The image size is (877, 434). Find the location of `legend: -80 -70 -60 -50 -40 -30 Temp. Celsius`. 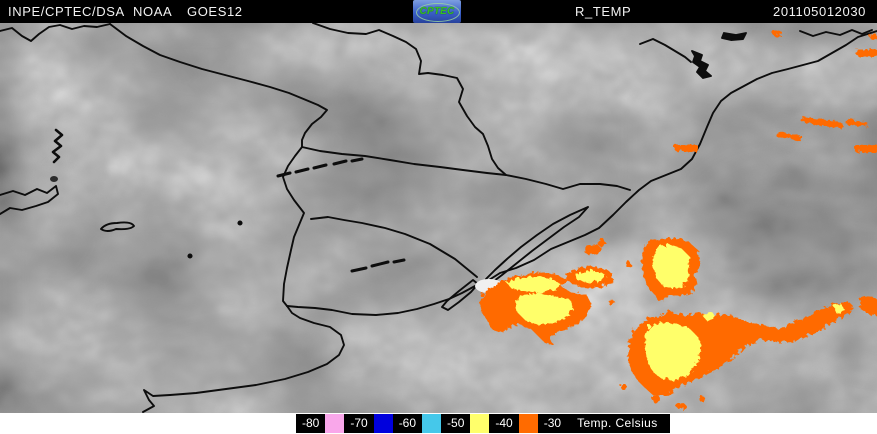

legend: -80 -70 -60 -50 -40 -30 Temp. Celsius is located at coordinates (483, 423).